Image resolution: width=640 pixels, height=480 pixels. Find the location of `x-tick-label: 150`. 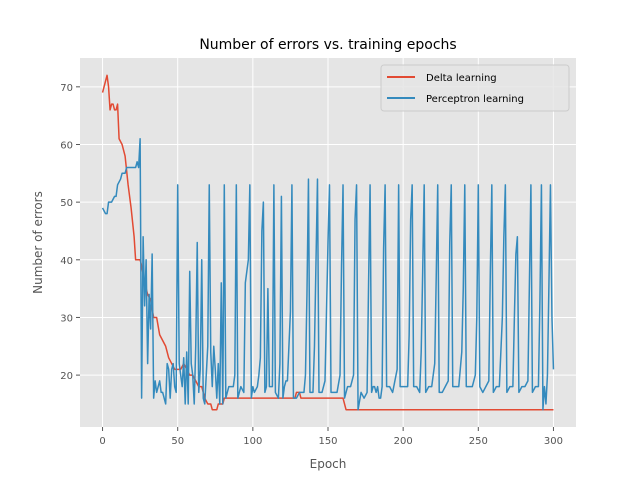

x-tick-label: 150 is located at coordinates (327, 441).